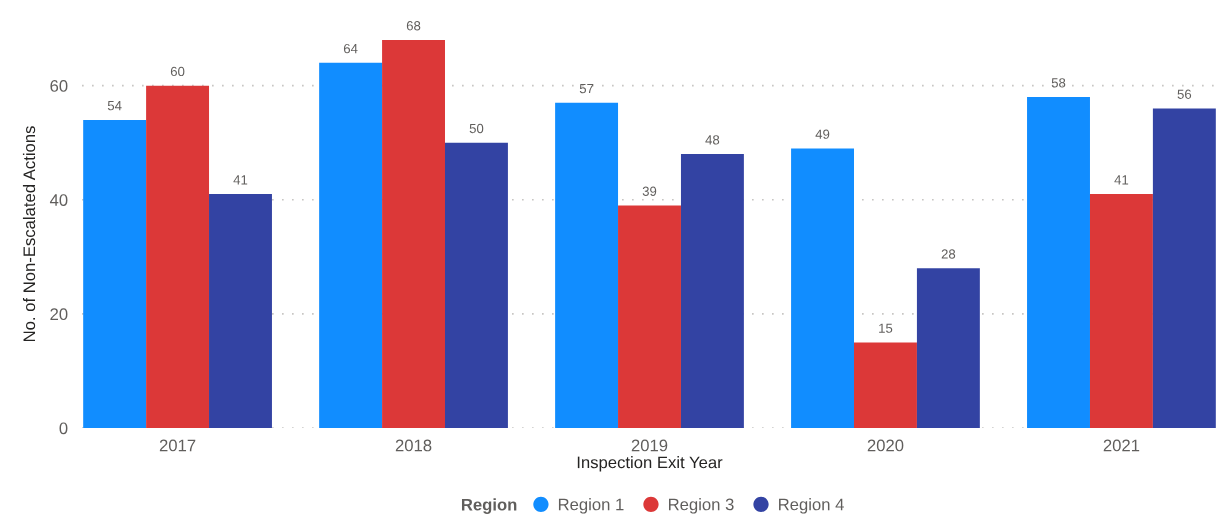  Describe the element at coordinates (811, 506) in the screenshot. I see `legend-label: Region 4` at that location.